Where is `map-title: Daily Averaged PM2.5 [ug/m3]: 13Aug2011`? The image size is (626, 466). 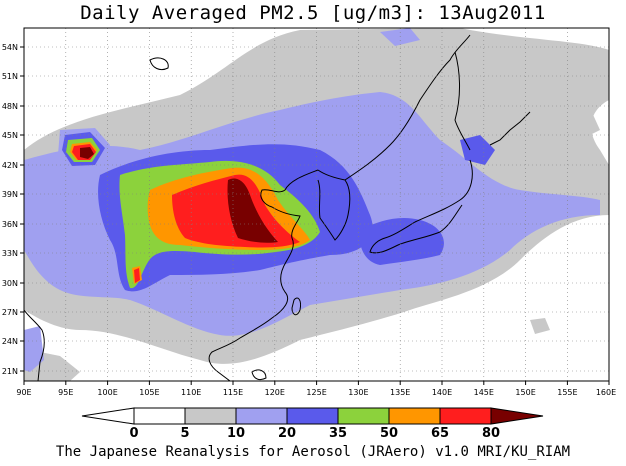 map-title: Daily Averaged PM2.5 [ug/m3]: 13Aug2011 is located at coordinates (313, 13).